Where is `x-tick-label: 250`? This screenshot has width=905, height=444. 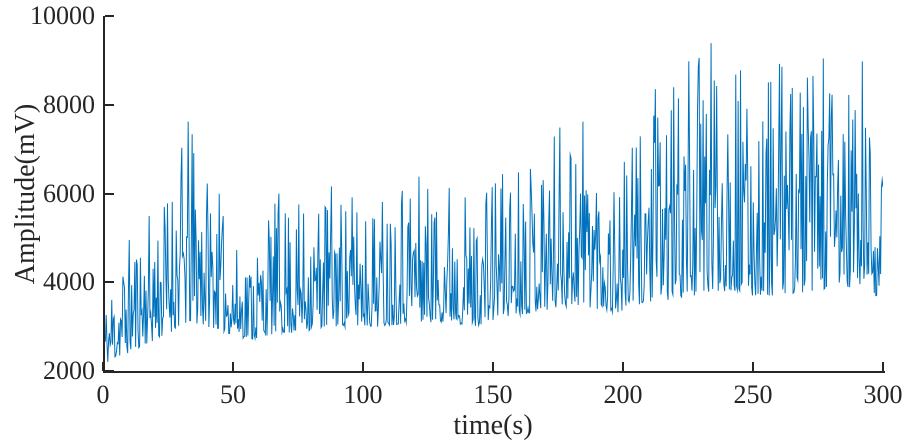 x-tick-label: 250 is located at coordinates (753, 394).